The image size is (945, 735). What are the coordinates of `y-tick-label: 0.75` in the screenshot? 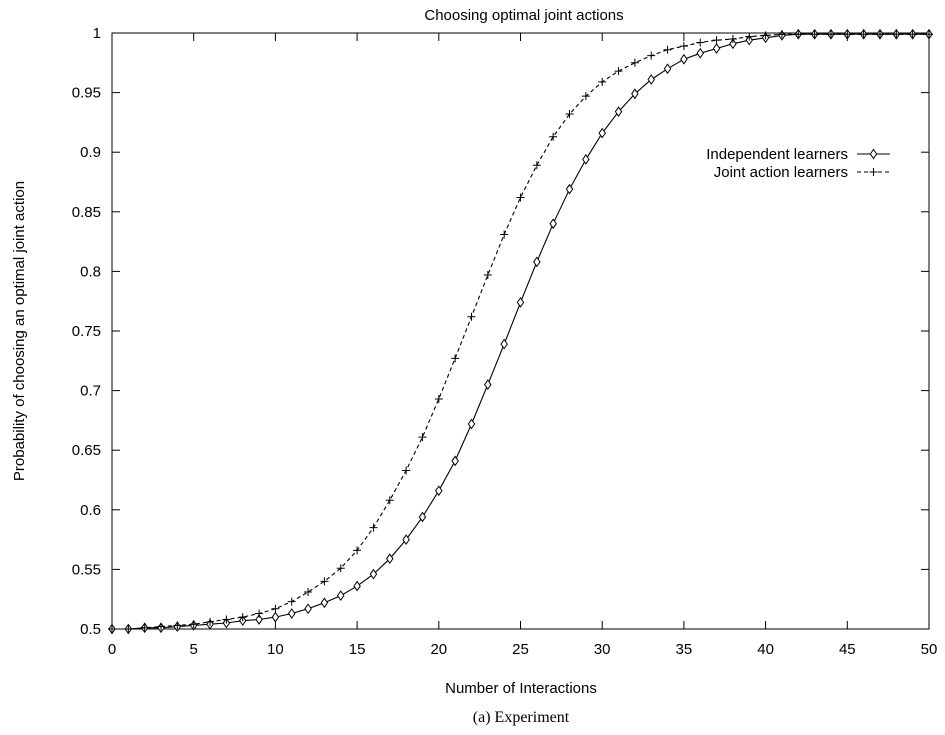 It's located at (86, 331).